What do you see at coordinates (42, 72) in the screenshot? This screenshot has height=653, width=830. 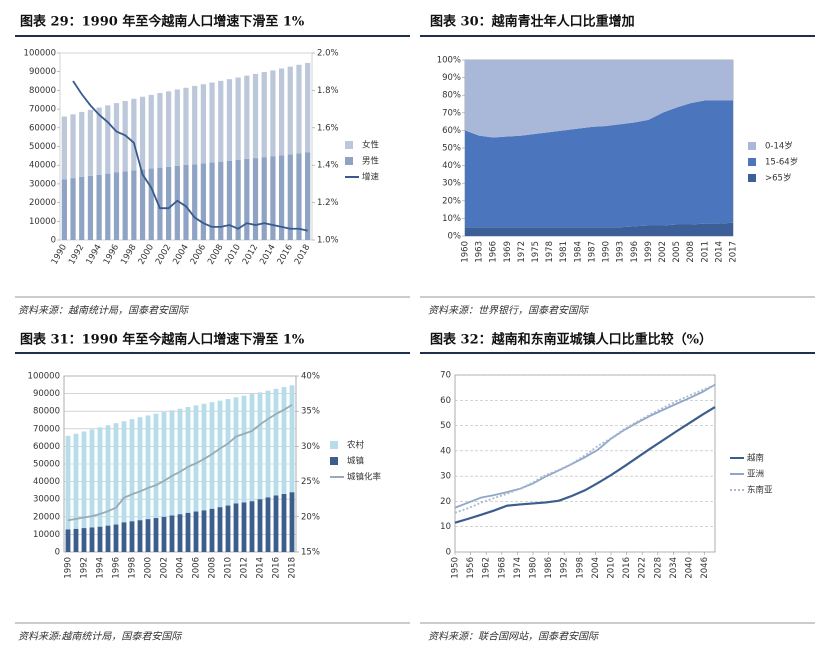 I see `y-tick-label: 90000` at bounding box center [42, 72].